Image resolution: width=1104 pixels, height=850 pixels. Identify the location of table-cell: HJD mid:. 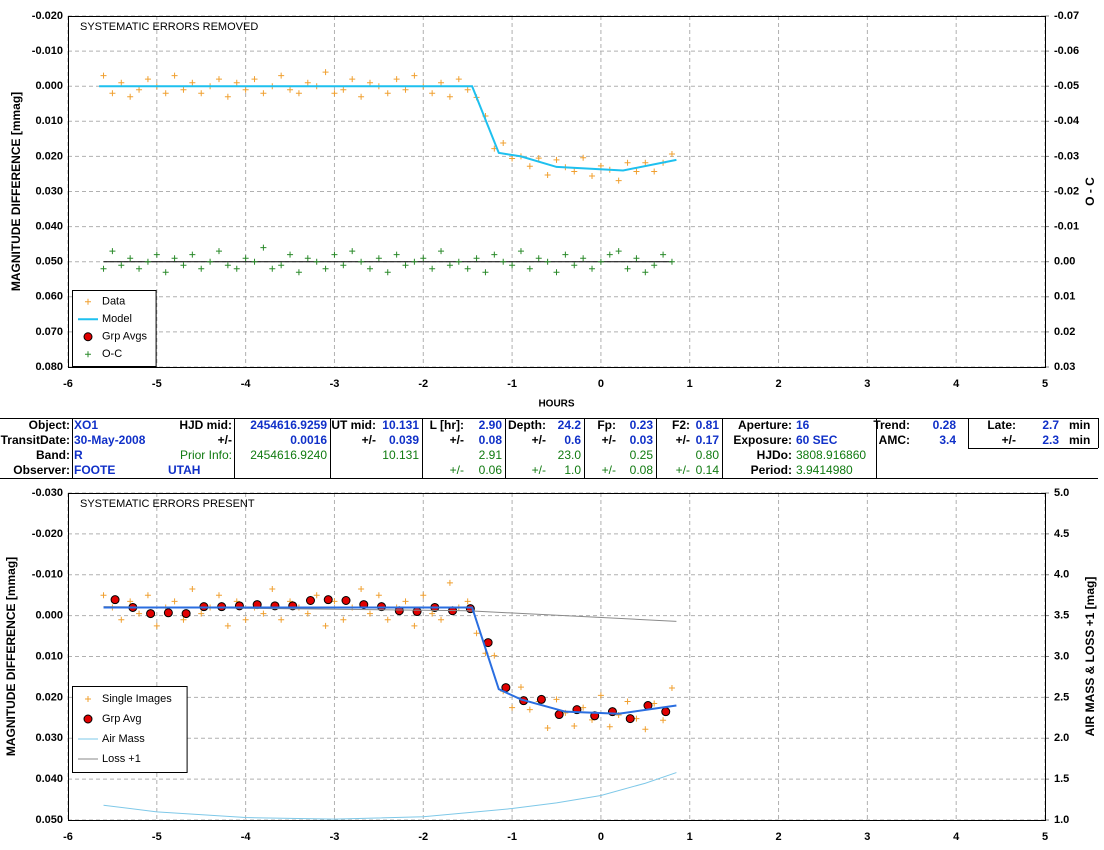
(205, 425).